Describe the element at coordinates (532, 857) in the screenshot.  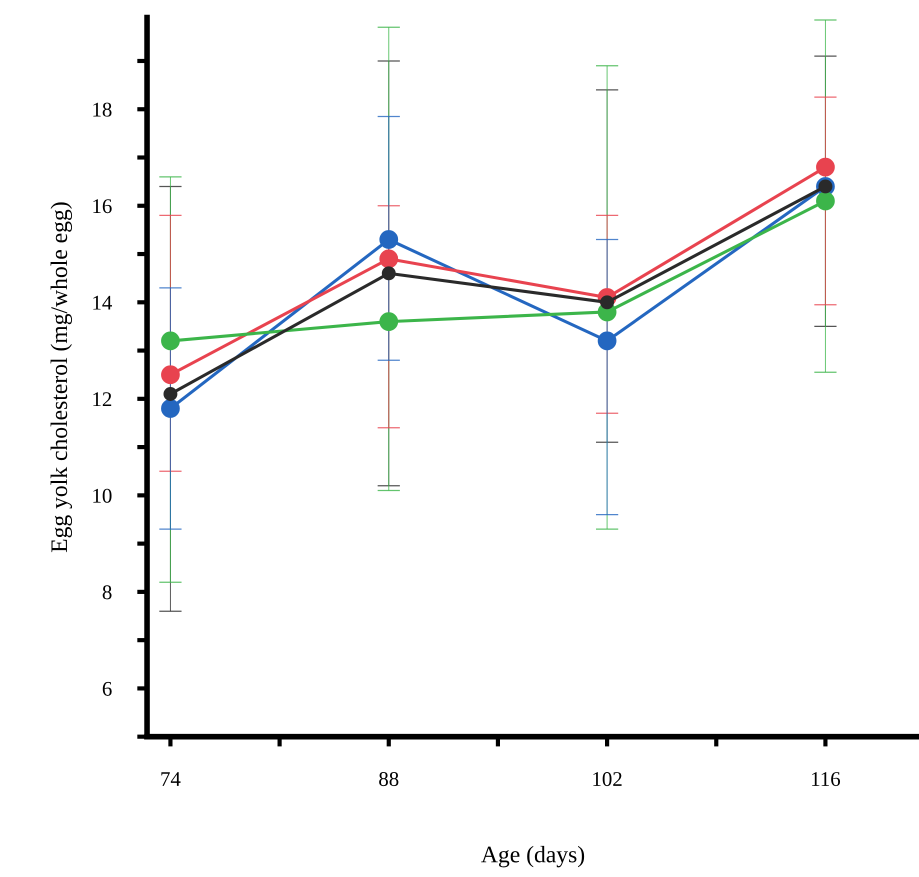
I see `x-axis-title: Age (days)` at that location.